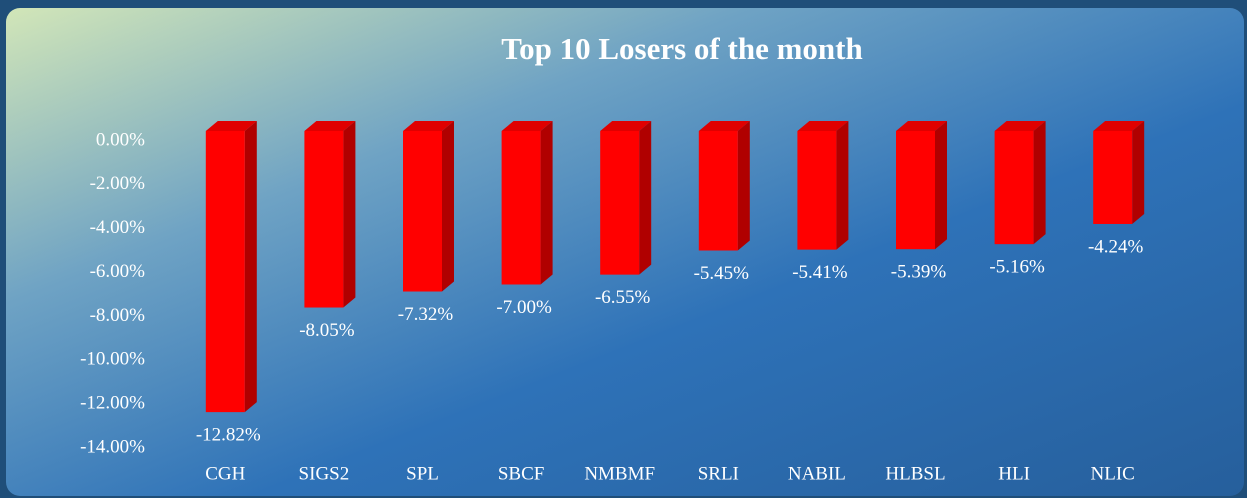  I want to click on y-tick-label: 0.00%, so click(120, 139).